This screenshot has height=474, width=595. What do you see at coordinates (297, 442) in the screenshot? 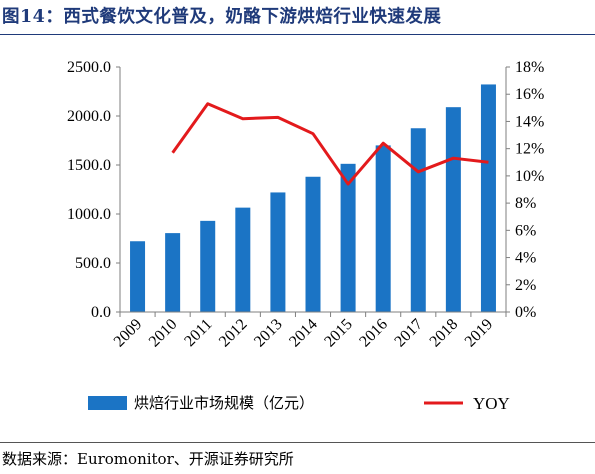
I see `source-divider` at bounding box center [297, 442].